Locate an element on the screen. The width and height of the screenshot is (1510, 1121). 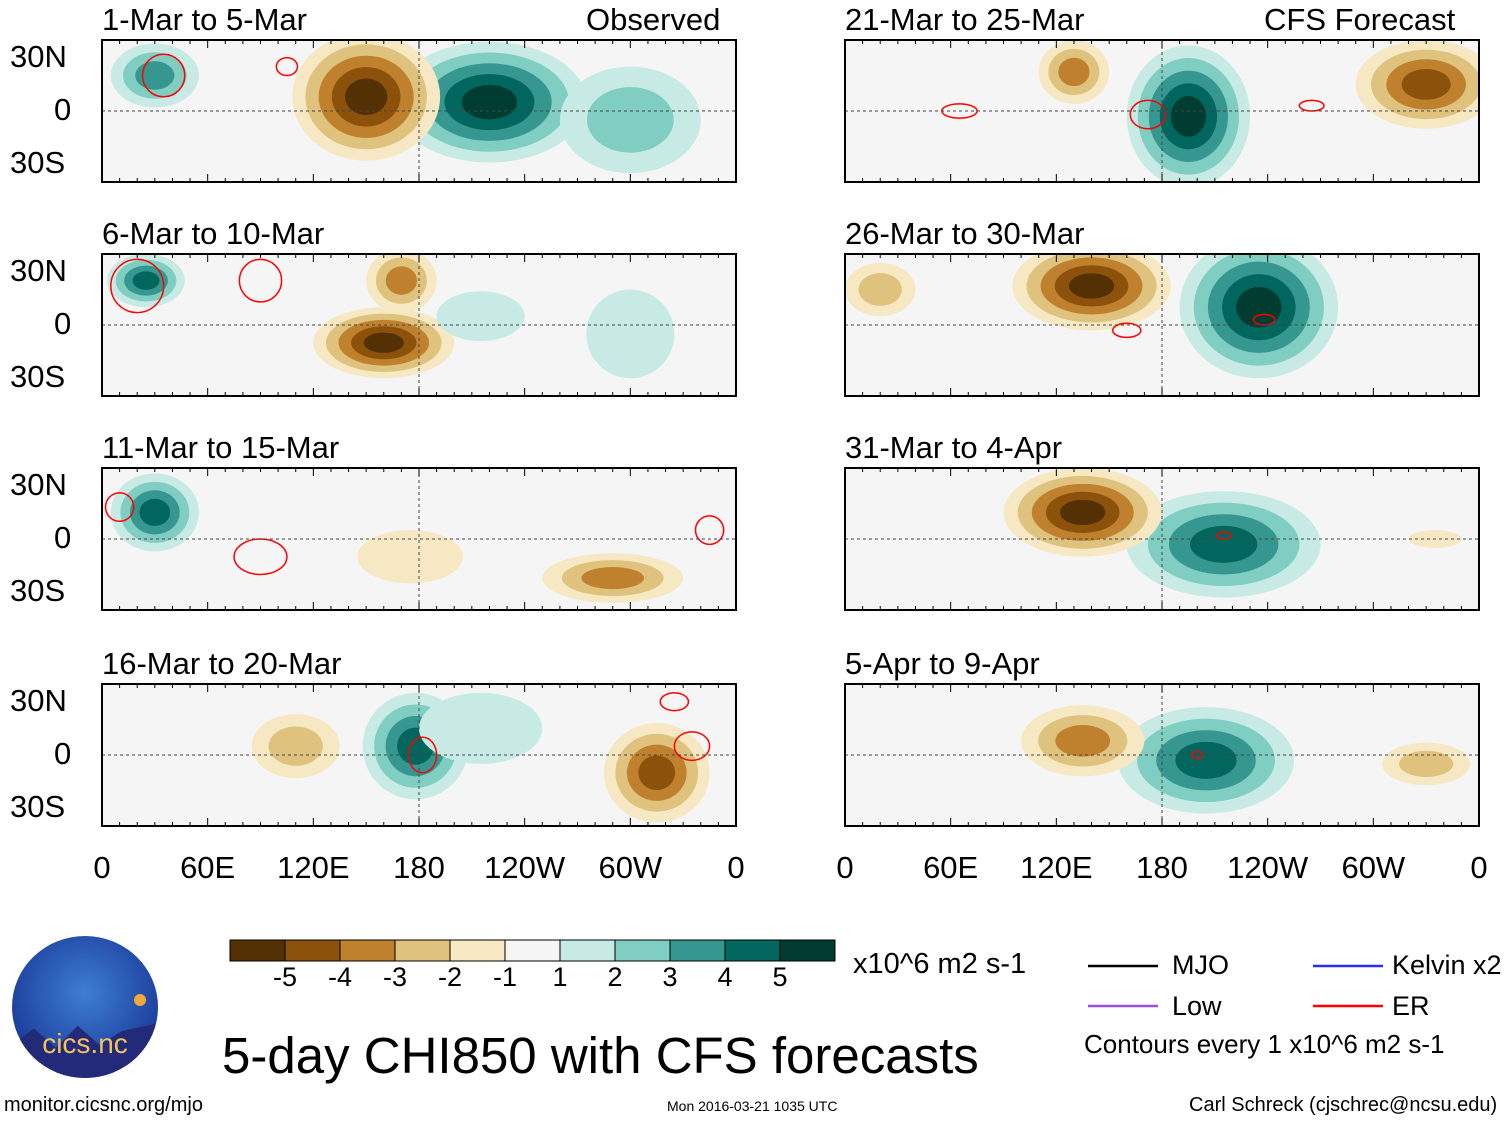
forecast-label: CFS Forecast is located at coordinates (1360, 19).